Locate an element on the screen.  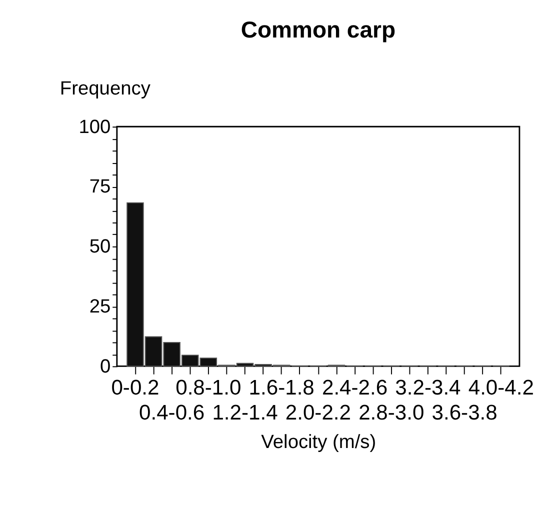
y-tick-label: 100 is located at coordinates (94, 127).